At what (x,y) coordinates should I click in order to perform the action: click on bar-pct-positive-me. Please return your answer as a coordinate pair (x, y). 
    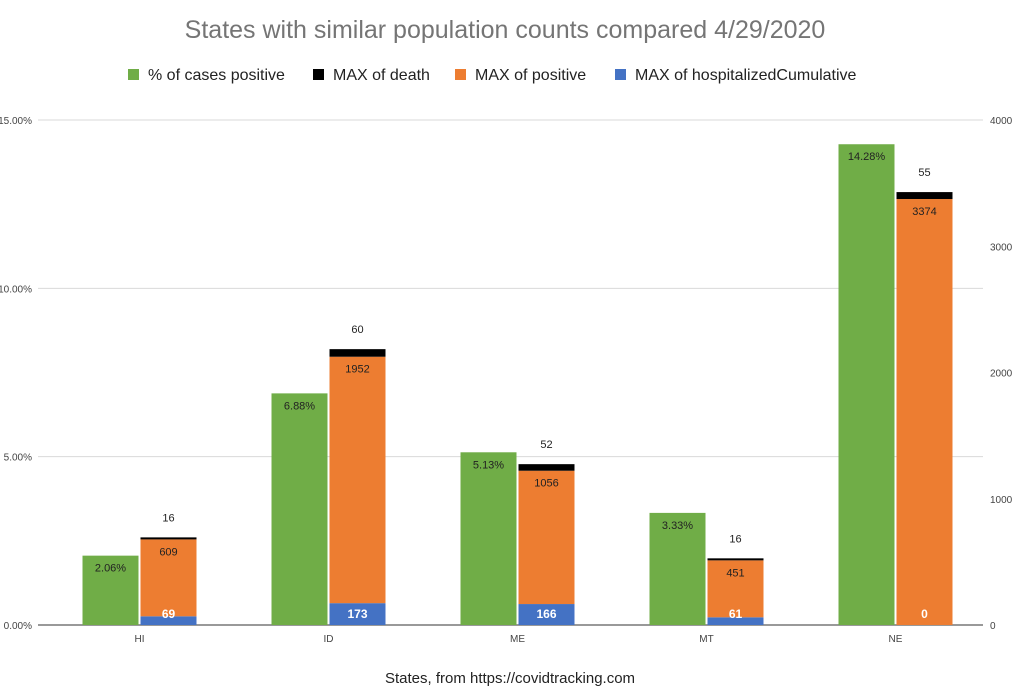
    Looking at the image, I should click on (488, 538).